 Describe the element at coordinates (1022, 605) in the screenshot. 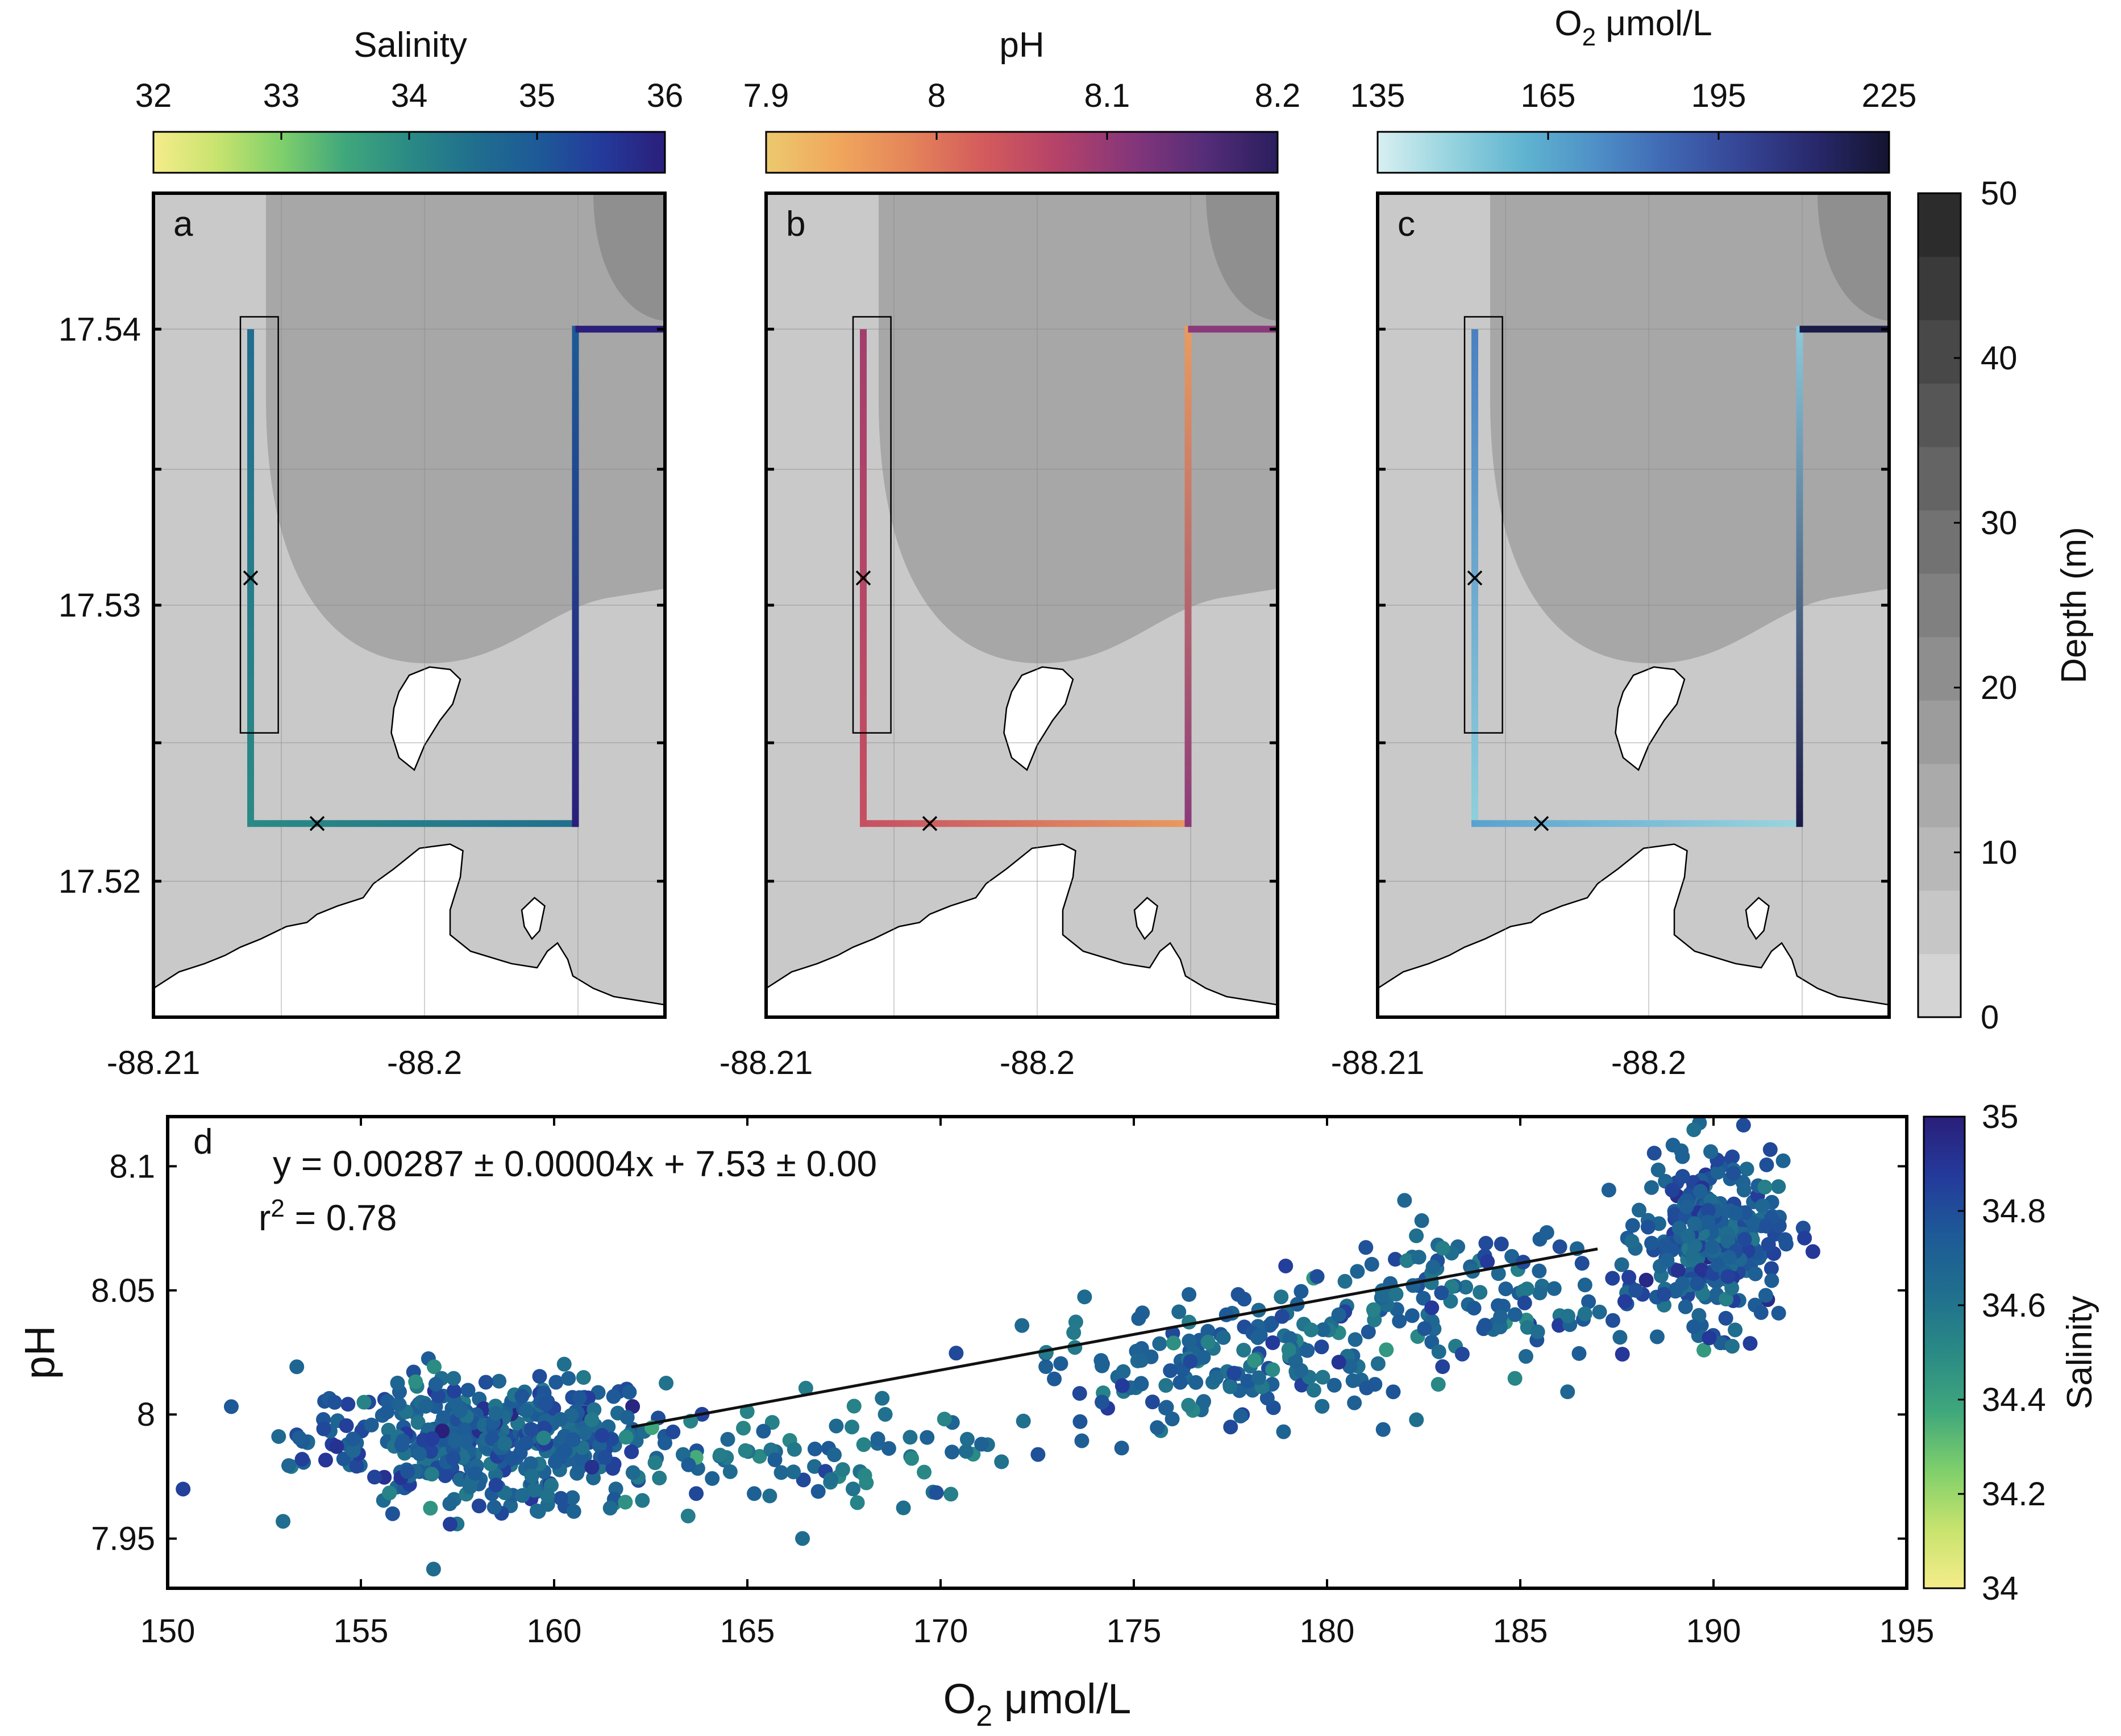

I see `map-content` at that location.